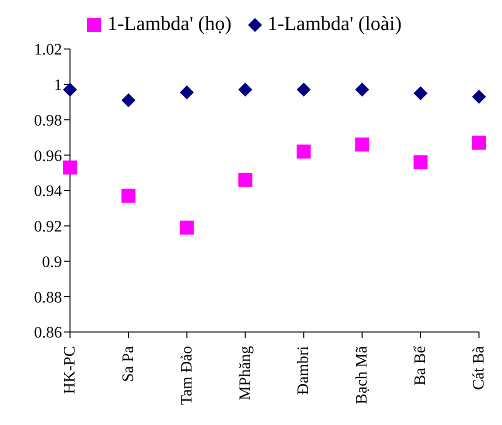 This screenshot has height=425, width=502. What do you see at coordinates (58, 85) in the screenshot?
I see `y-tick-label: 1` at bounding box center [58, 85].